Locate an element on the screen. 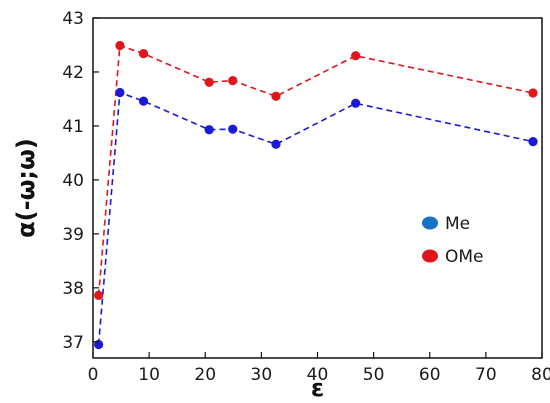 The width and height of the screenshot is (550, 403). legend-marker-ome is located at coordinates (430, 256).